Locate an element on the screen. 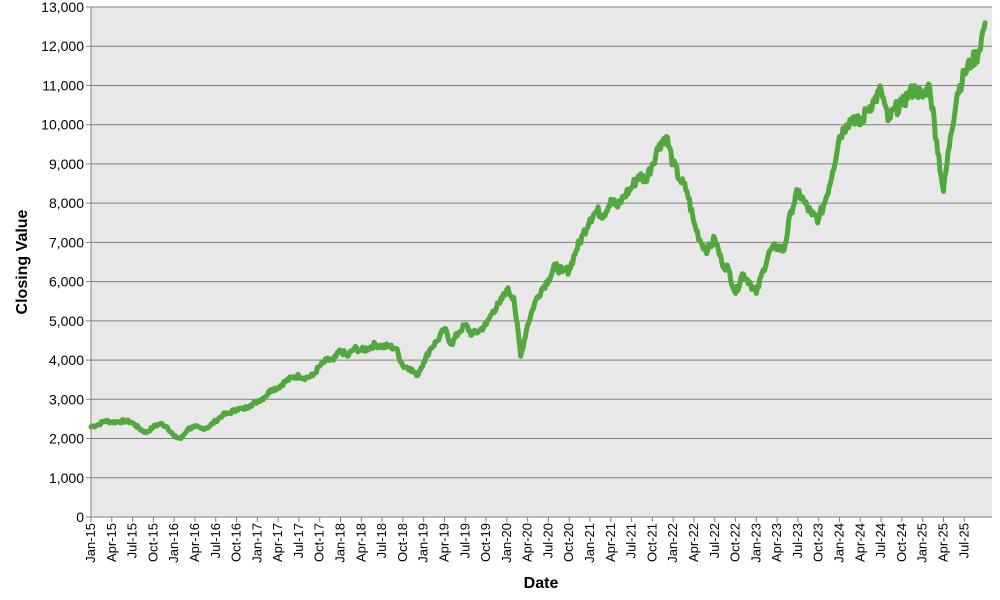 The width and height of the screenshot is (1000, 600). x-axis-title: Date is located at coordinates (541, 583).